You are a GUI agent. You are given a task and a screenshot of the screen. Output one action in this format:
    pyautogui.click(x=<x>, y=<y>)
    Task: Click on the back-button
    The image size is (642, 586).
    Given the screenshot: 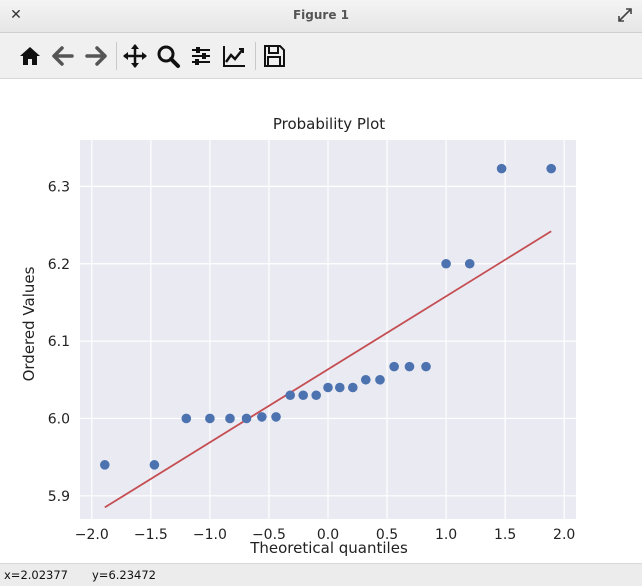 What is the action you would take?
    pyautogui.click(x=63, y=56)
    